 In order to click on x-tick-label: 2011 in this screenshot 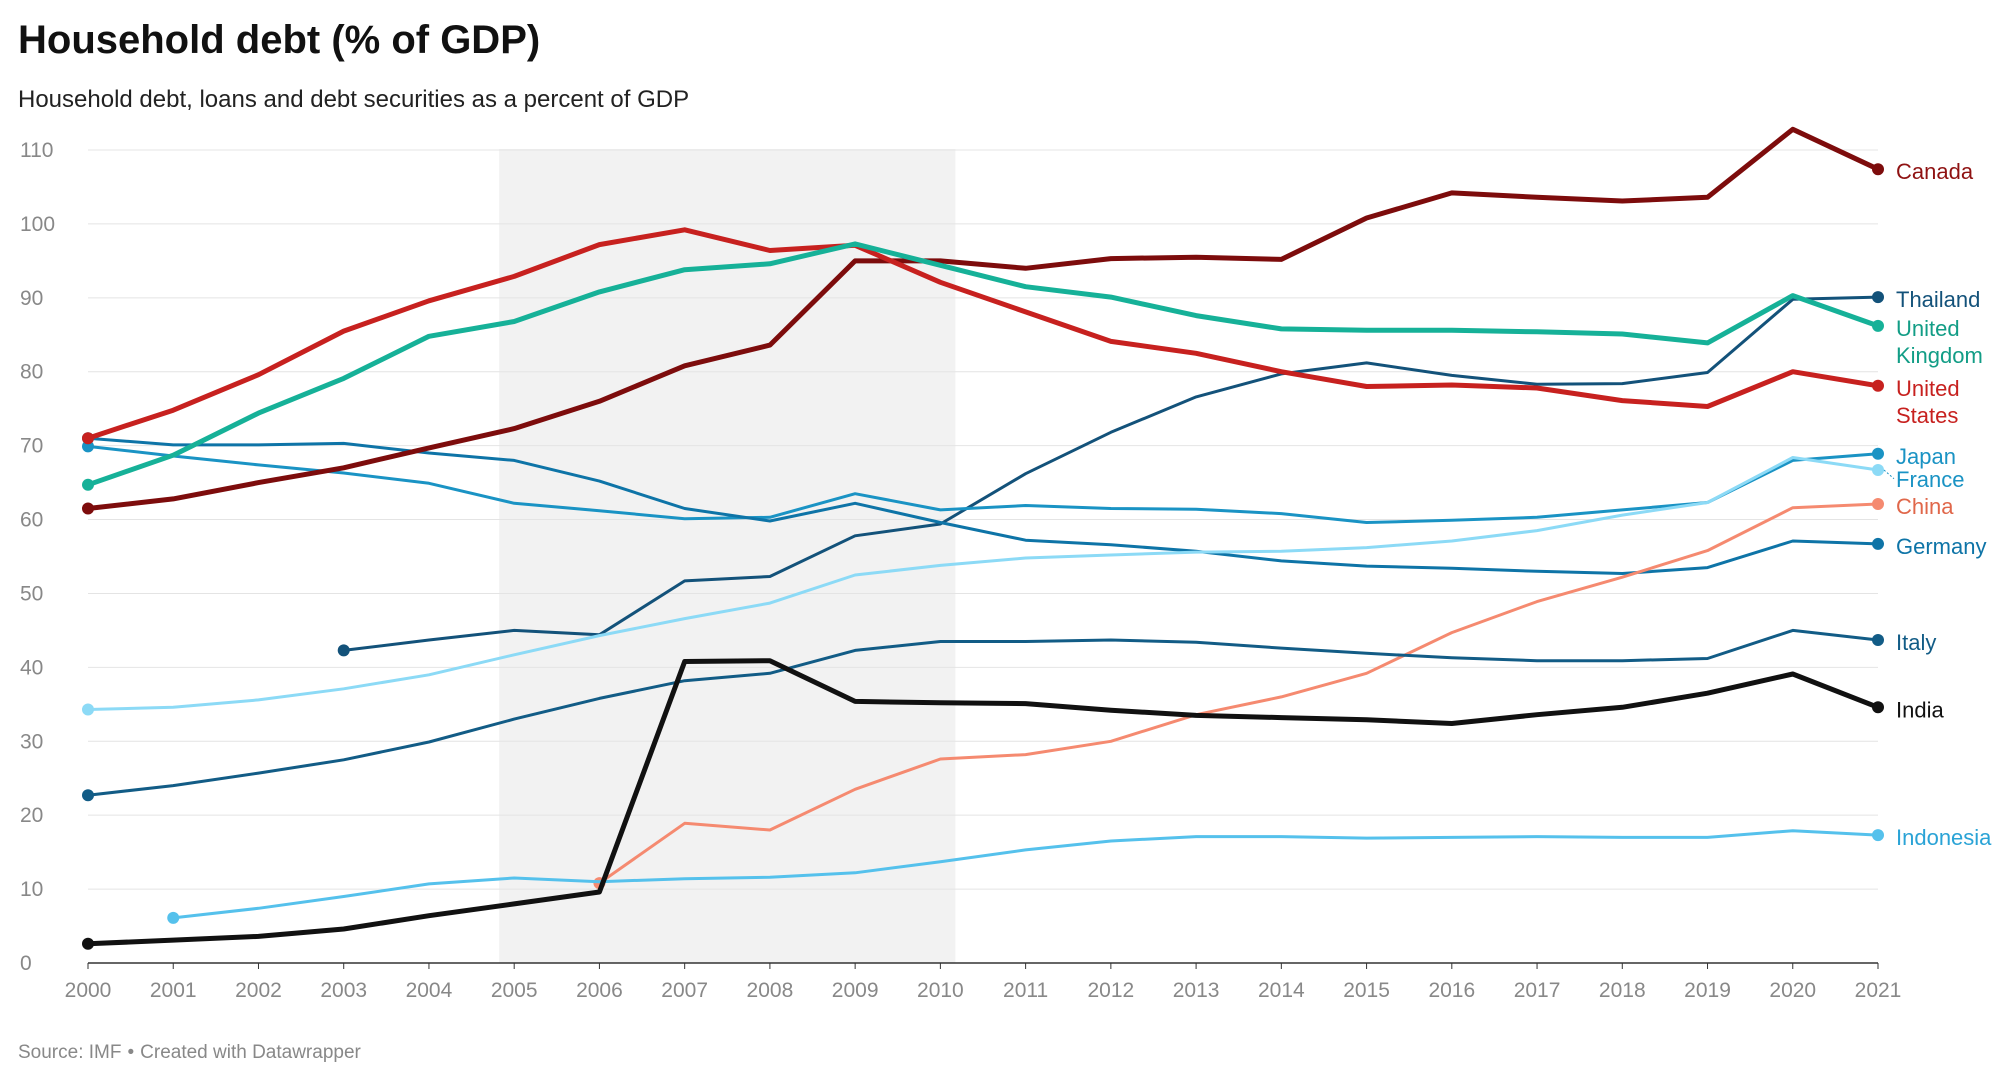, I will do `click(1025, 990)`.